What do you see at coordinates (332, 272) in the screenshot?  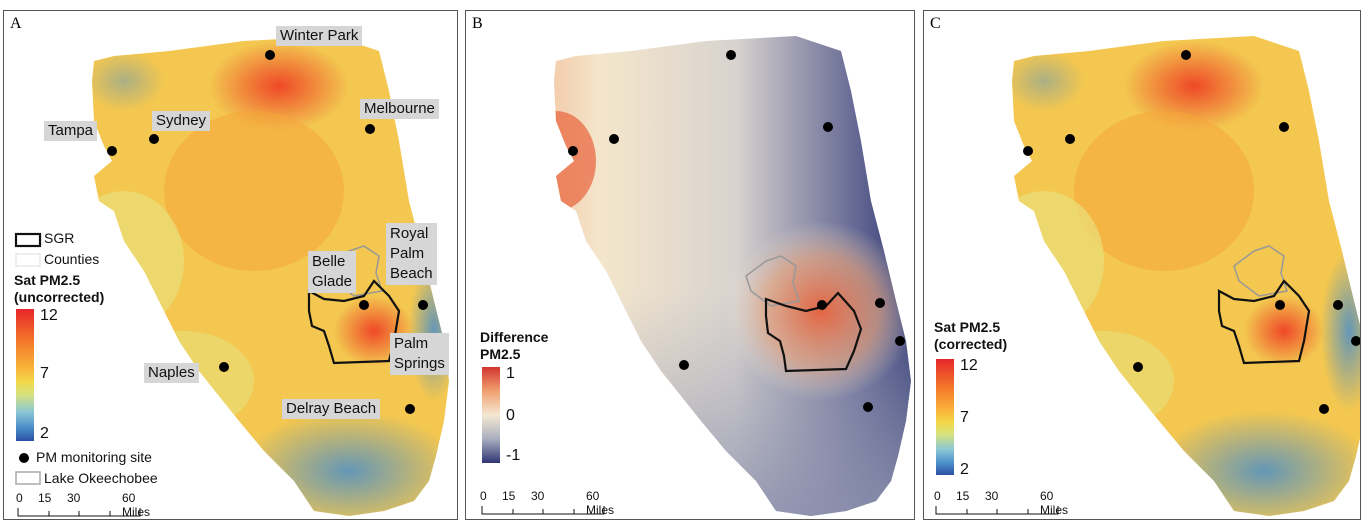 I see `city-label: Belle Glade` at bounding box center [332, 272].